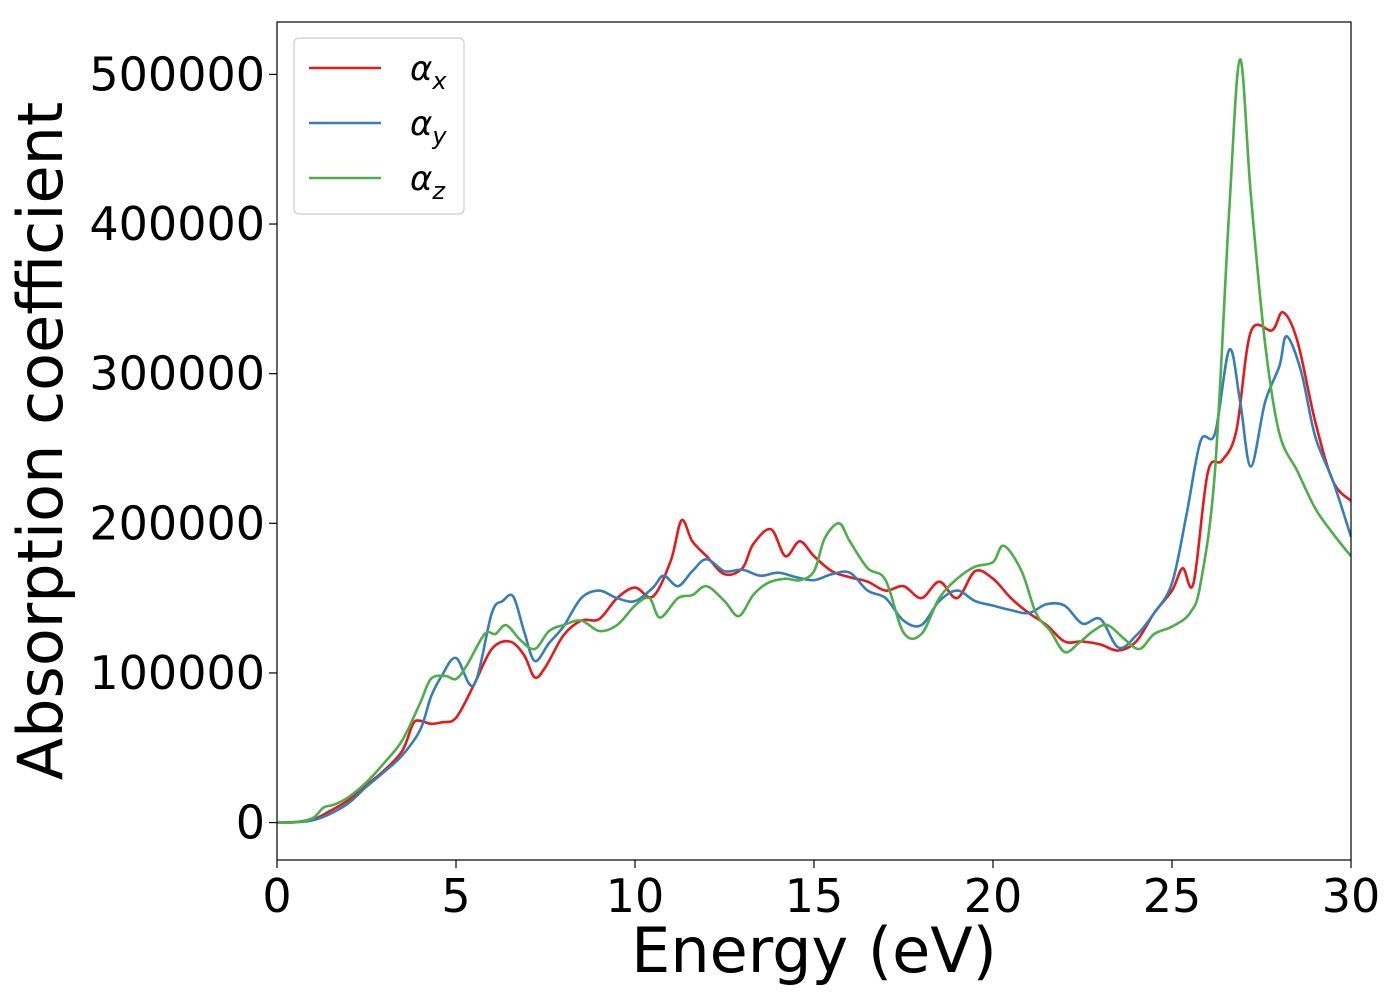  What do you see at coordinates (377, 182) in the screenshot?
I see `legend-item-z: αz` at bounding box center [377, 182].